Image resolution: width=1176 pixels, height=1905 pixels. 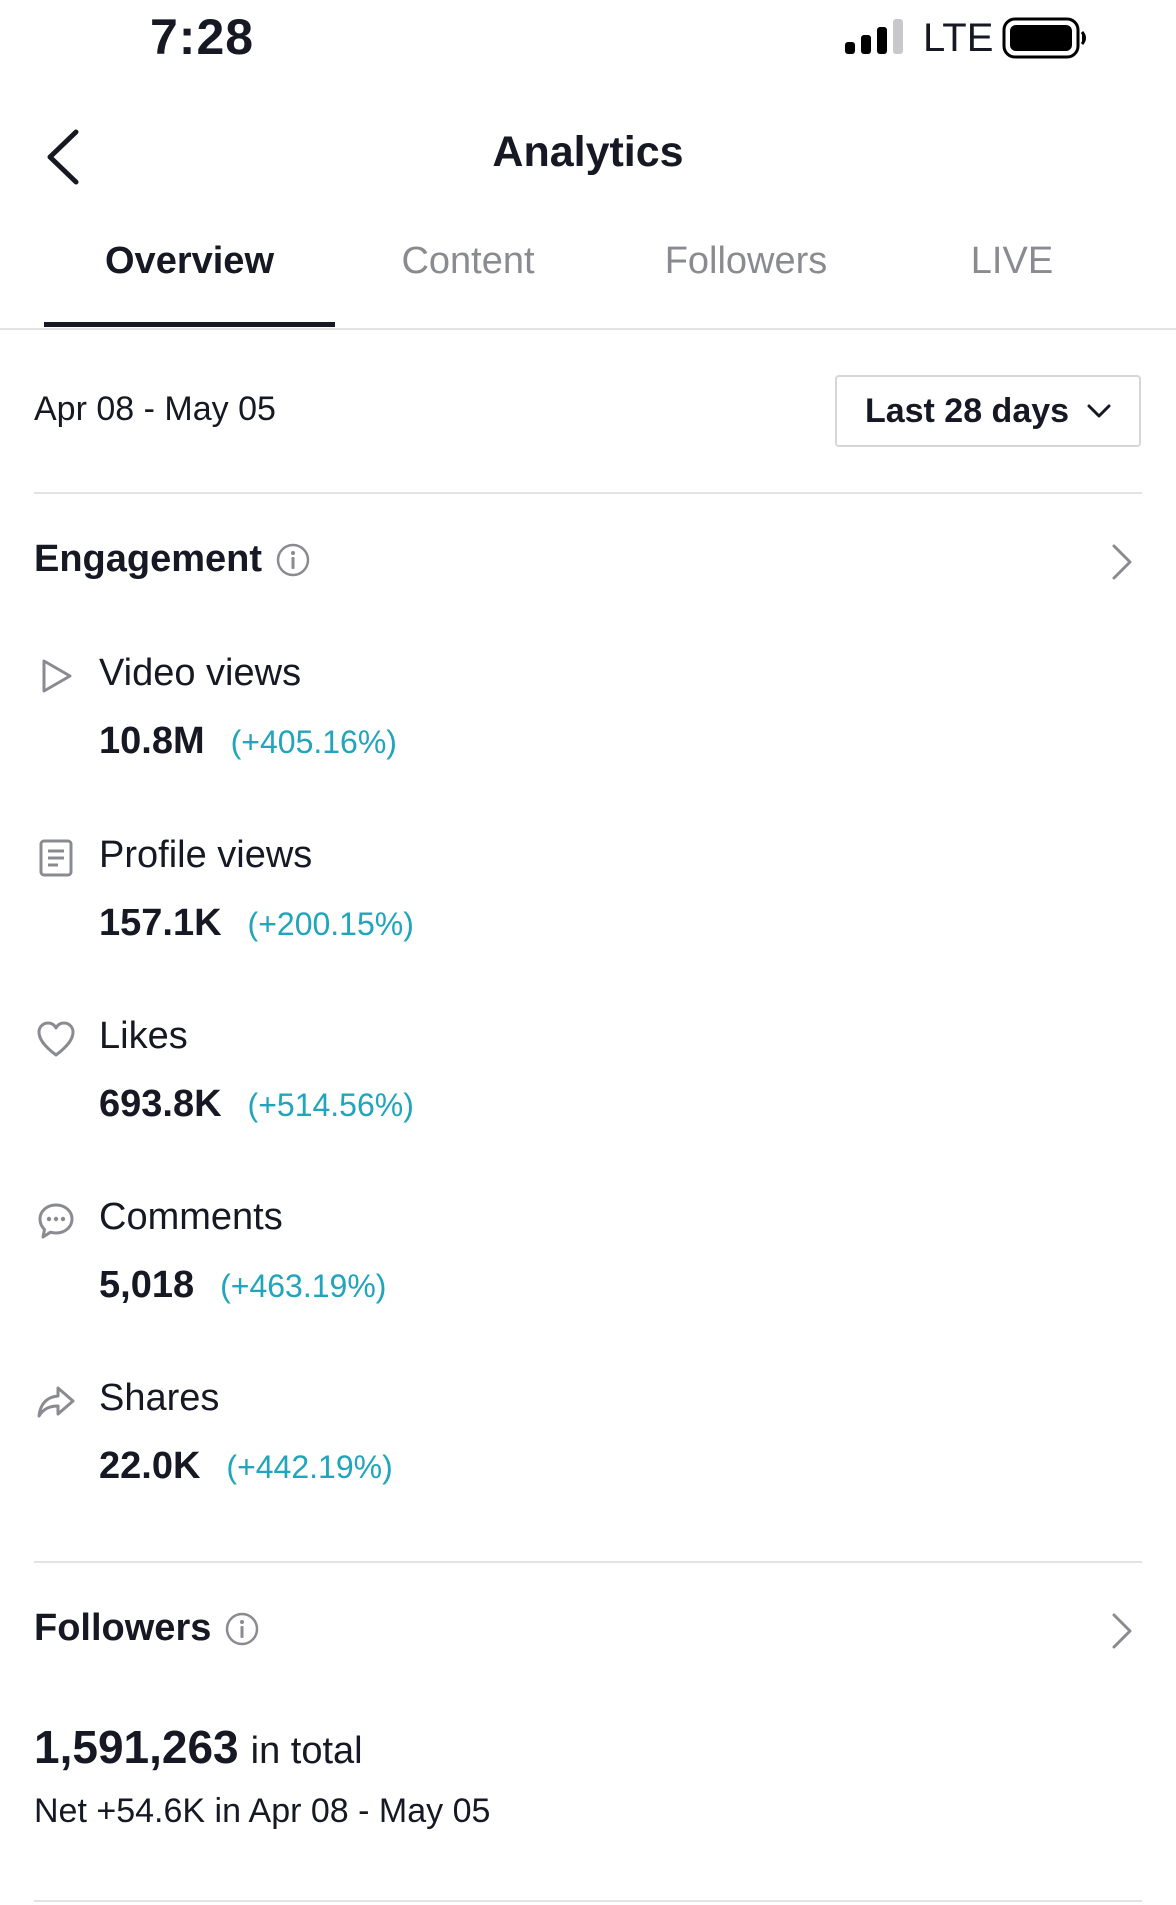 What do you see at coordinates (56, 1221) in the screenshot?
I see `comment-icon` at bounding box center [56, 1221].